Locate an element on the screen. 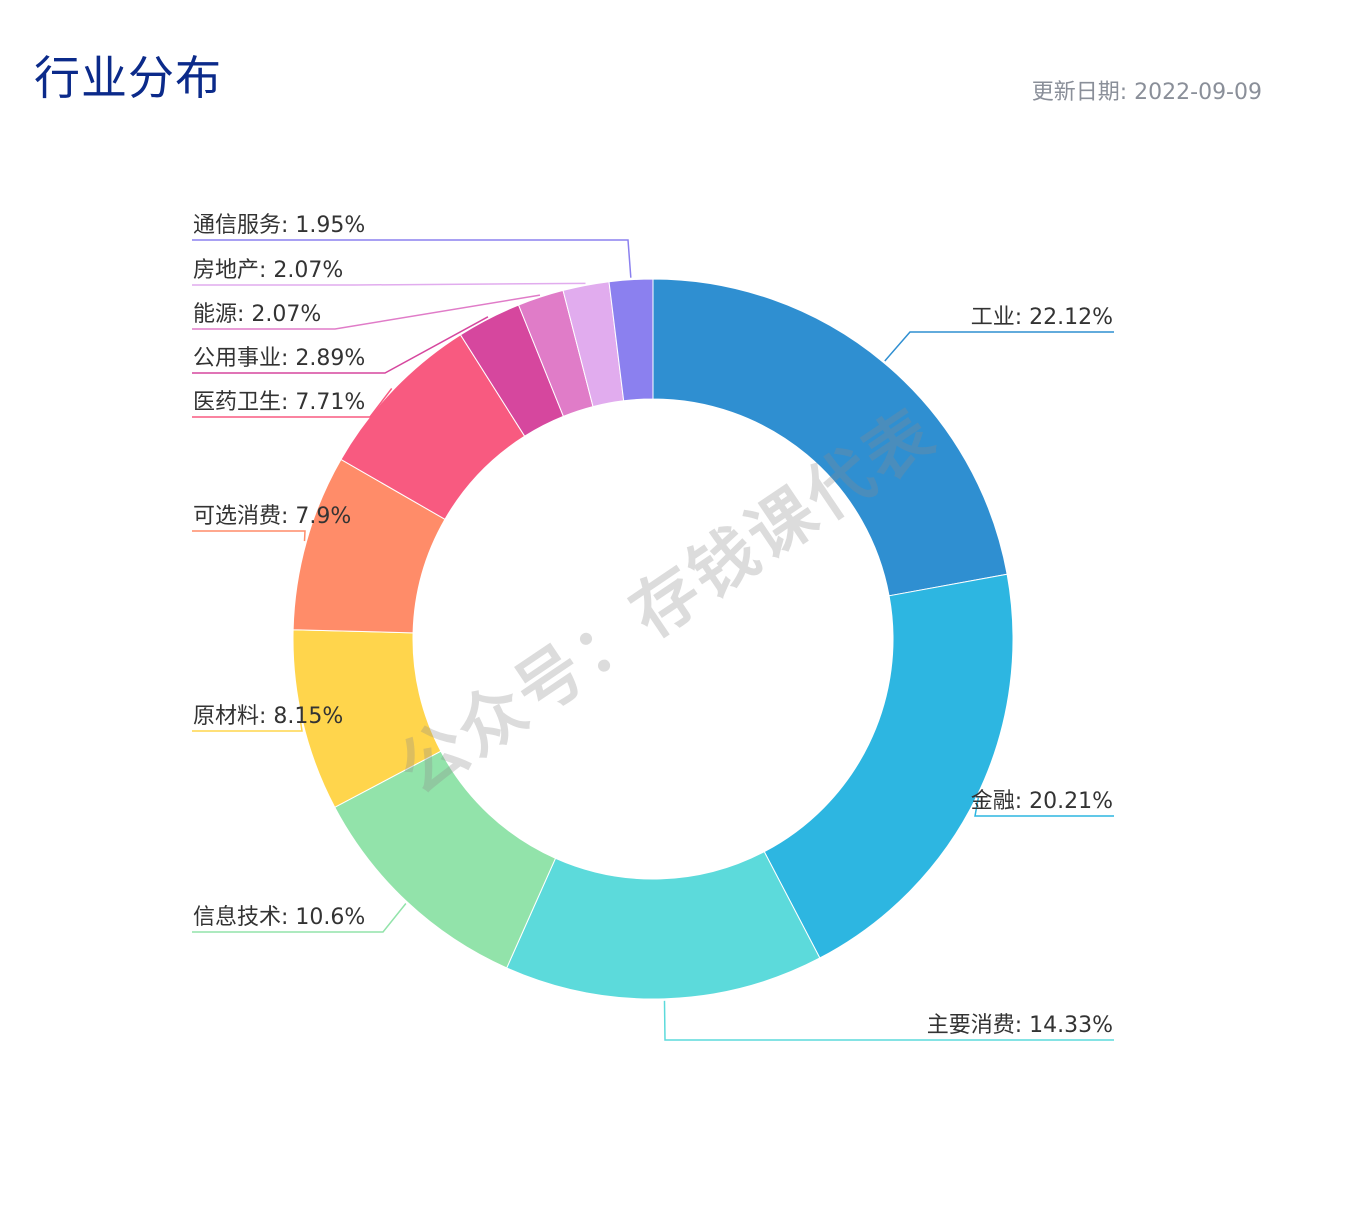 The height and width of the screenshot is (1216, 1346). leader-line-房地产 is located at coordinates (389, 284).